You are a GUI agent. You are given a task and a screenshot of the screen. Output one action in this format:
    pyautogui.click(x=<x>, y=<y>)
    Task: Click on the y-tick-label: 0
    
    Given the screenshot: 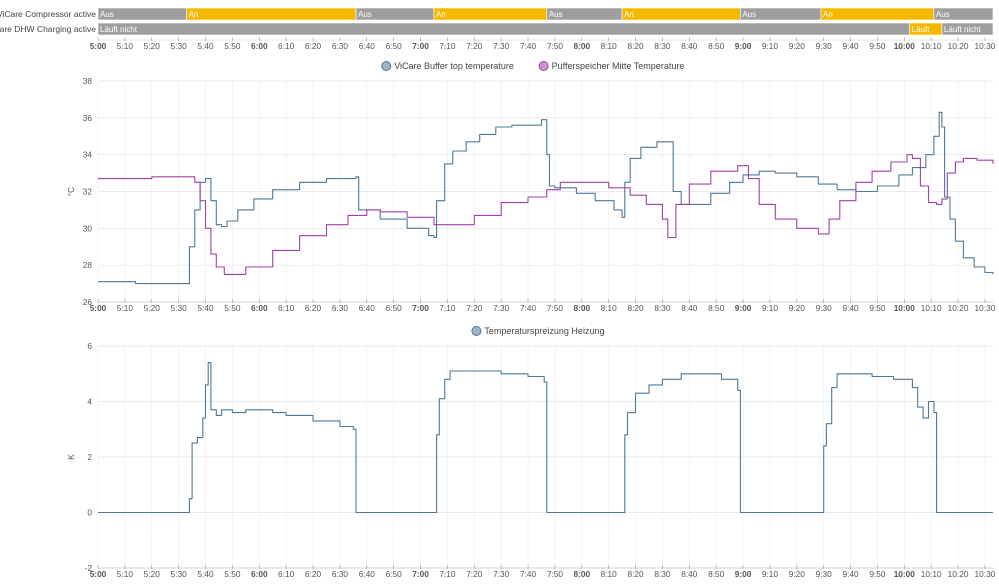 What is the action you would take?
    pyautogui.click(x=89, y=513)
    